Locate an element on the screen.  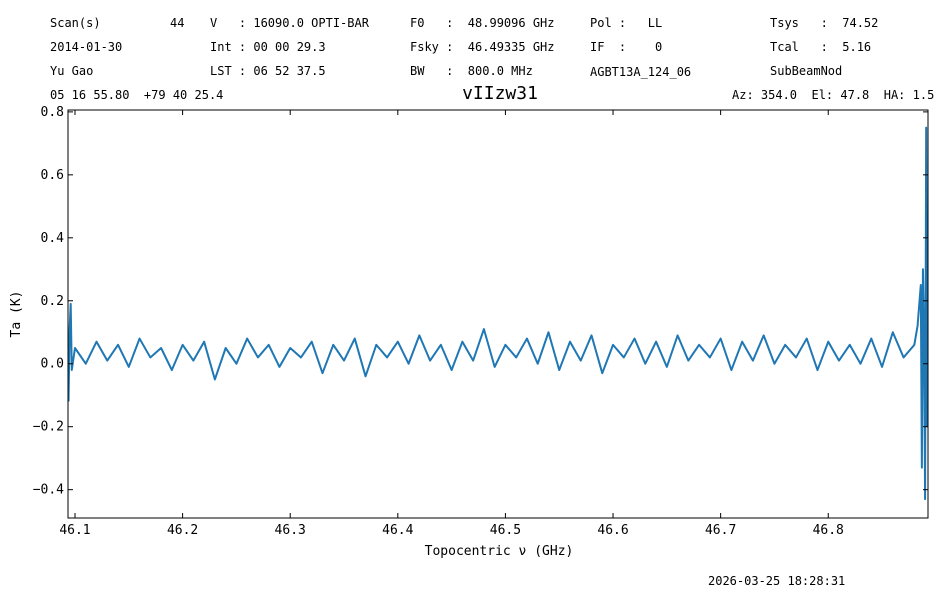
header-text: Yu Gao is located at coordinates (71, 71).